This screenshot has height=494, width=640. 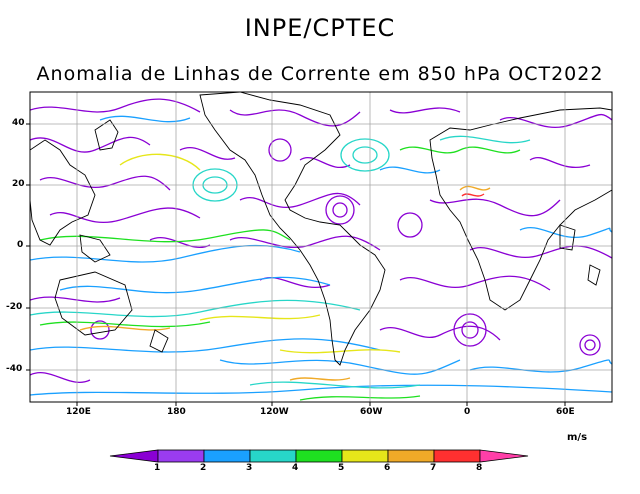 What do you see at coordinates (18, 123) in the screenshot?
I see `lat-tick-label: 40` at bounding box center [18, 123].